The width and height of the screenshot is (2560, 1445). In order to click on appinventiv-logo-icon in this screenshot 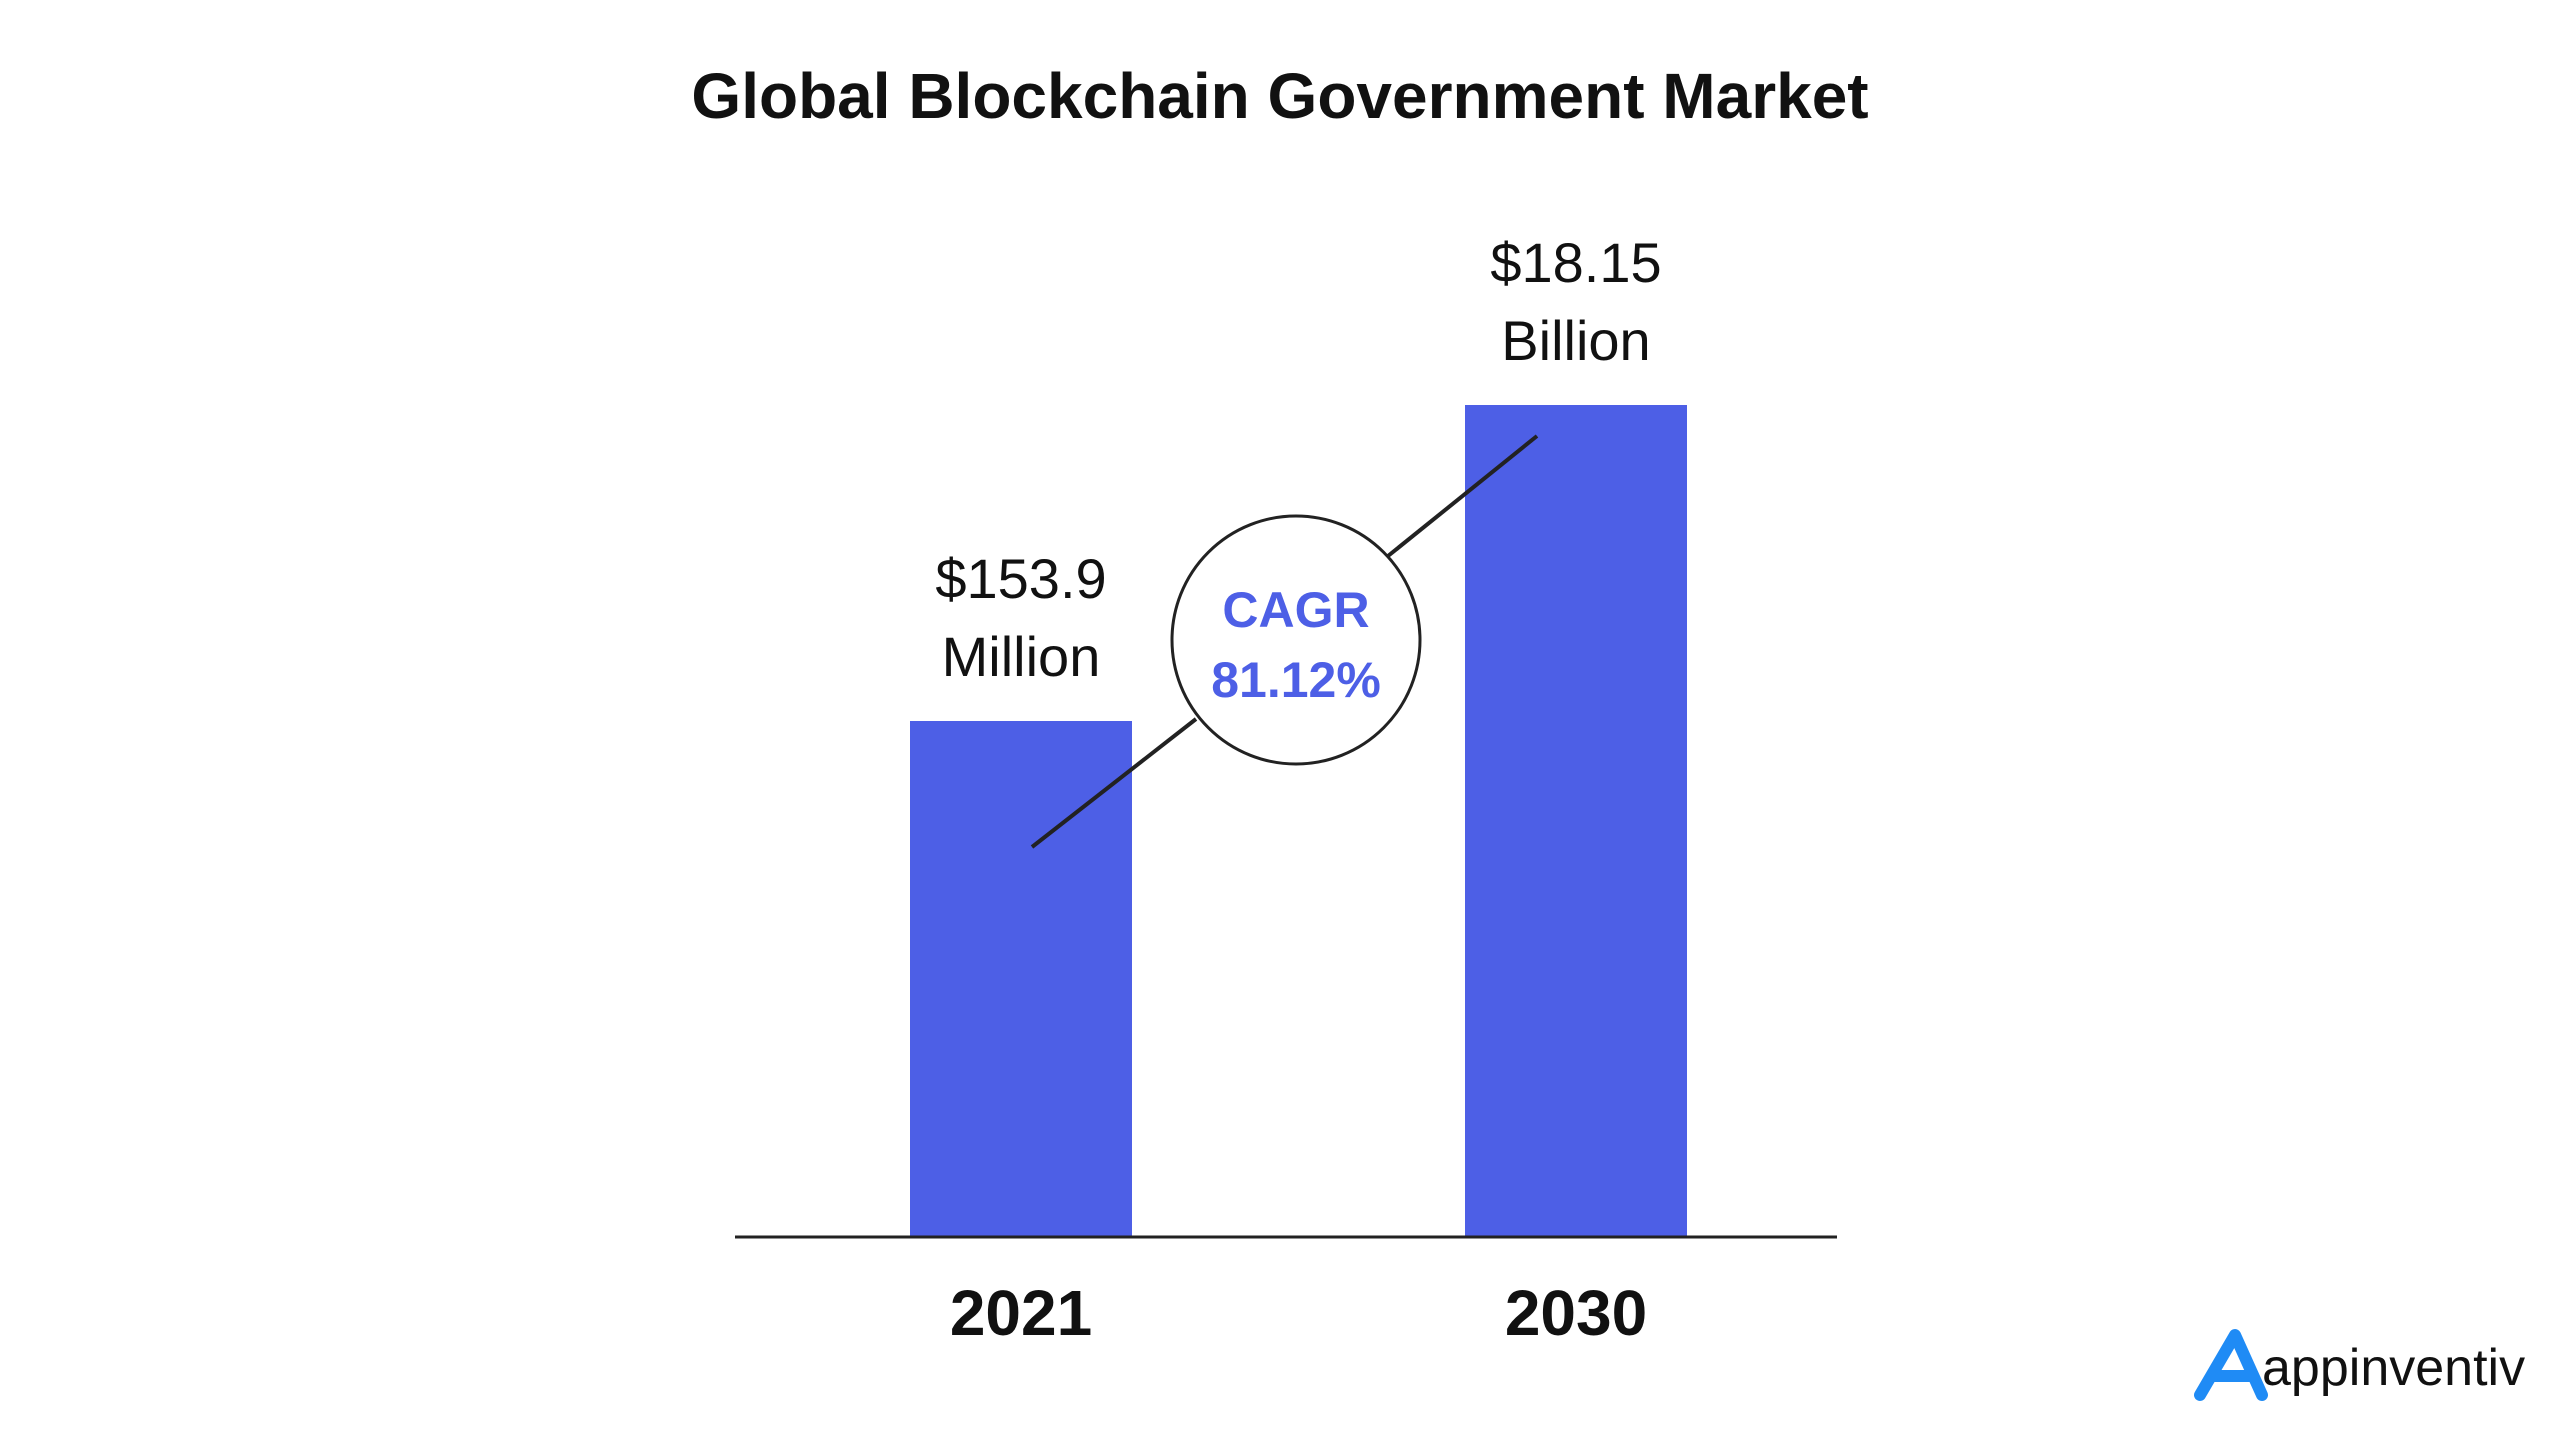, I will do `click(2231, 1365)`.